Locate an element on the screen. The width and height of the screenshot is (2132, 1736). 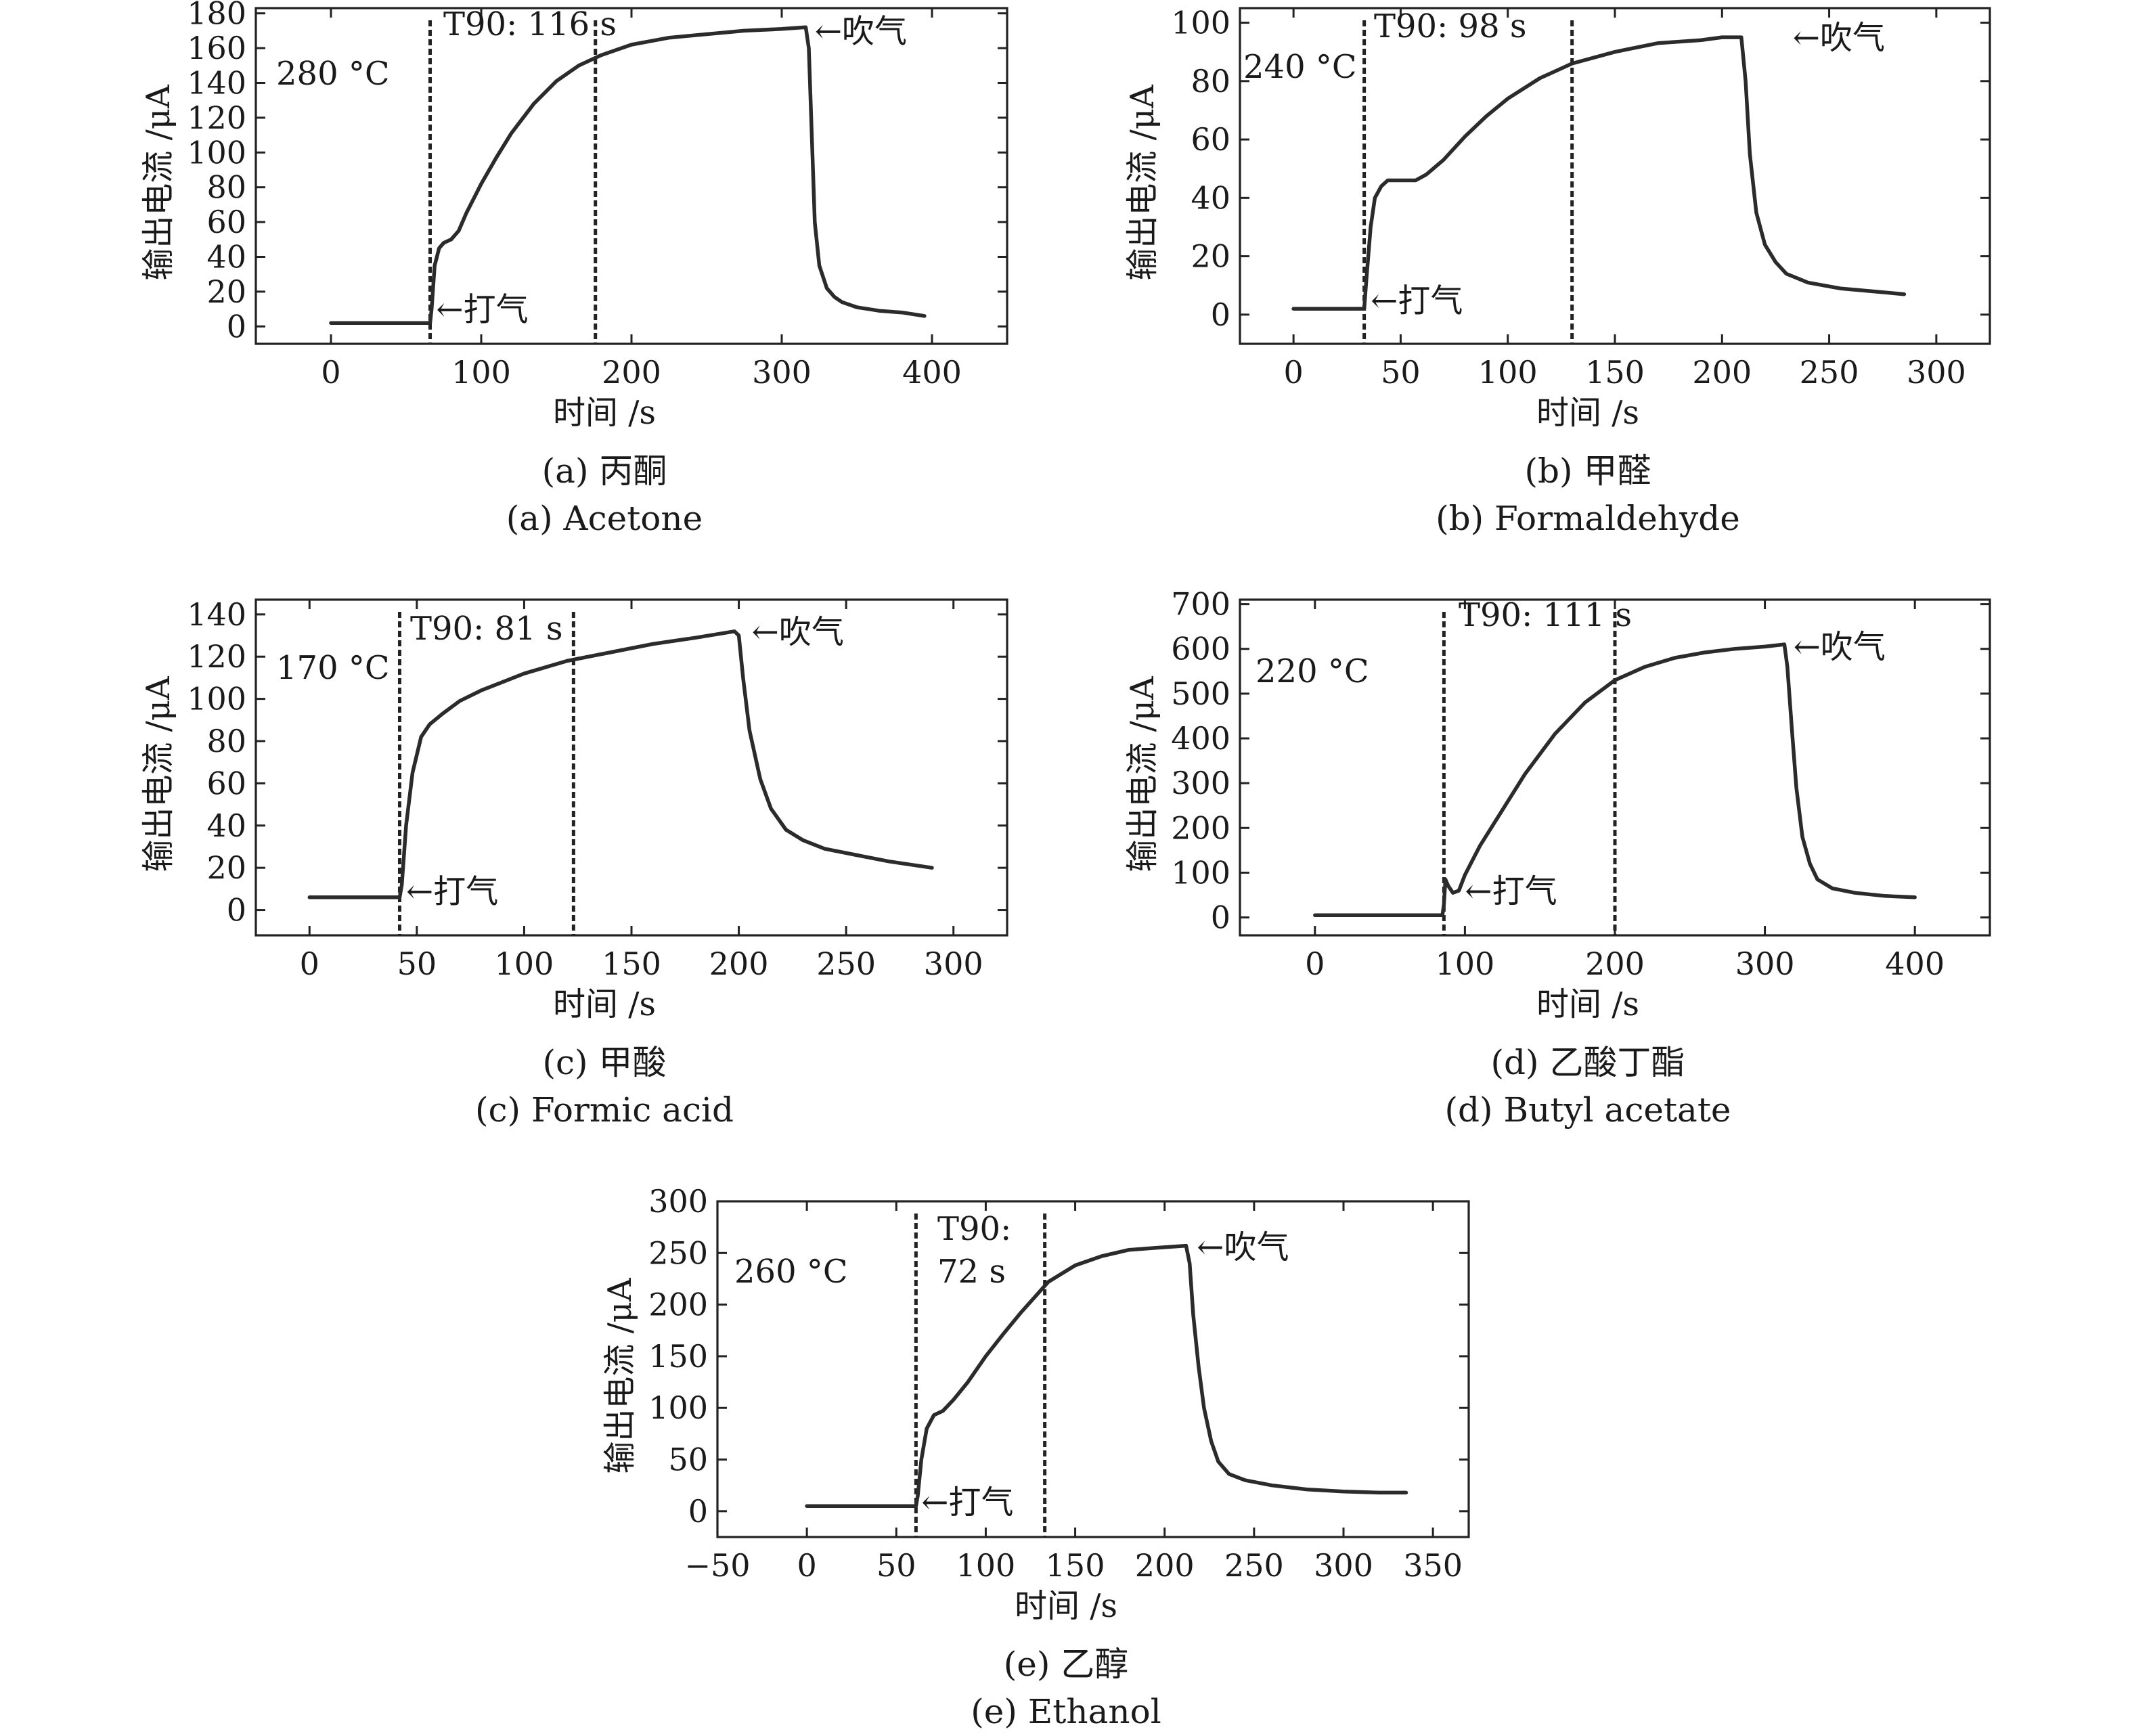
caption-english: (b) Formaldehyde is located at coordinates (1588, 518).